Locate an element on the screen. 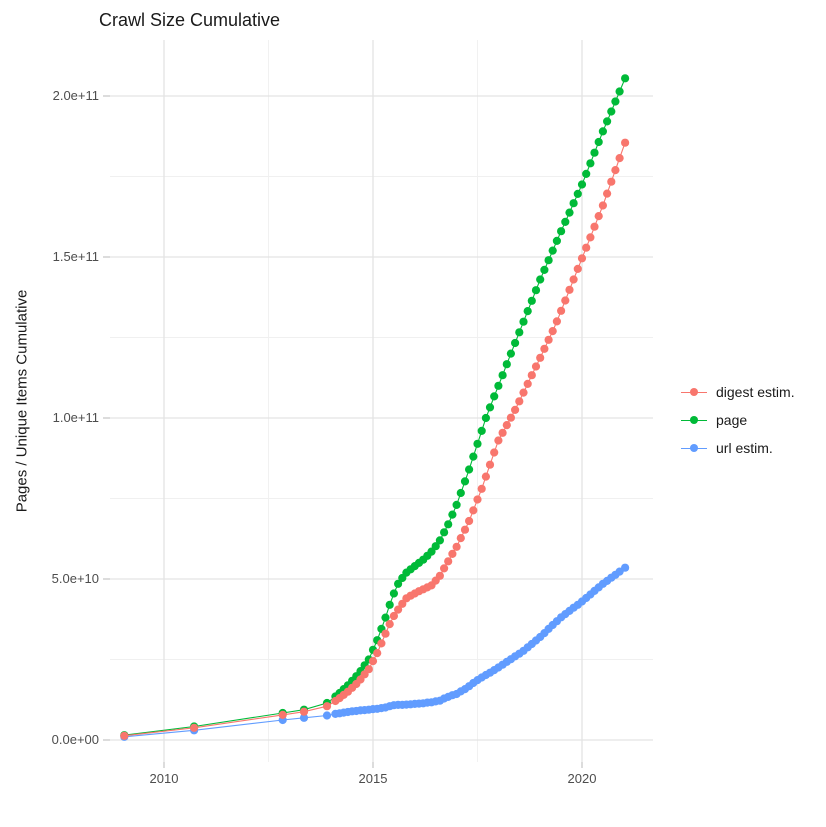  legend-item-page: page is located at coordinates (738, 420).